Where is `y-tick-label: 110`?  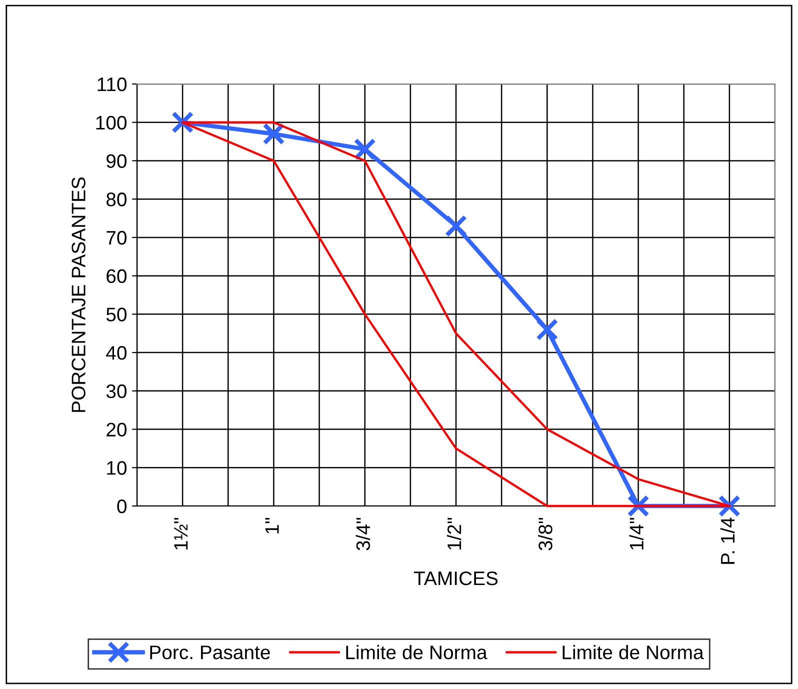
y-tick-label: 110 is located at coordinates (112, 84).